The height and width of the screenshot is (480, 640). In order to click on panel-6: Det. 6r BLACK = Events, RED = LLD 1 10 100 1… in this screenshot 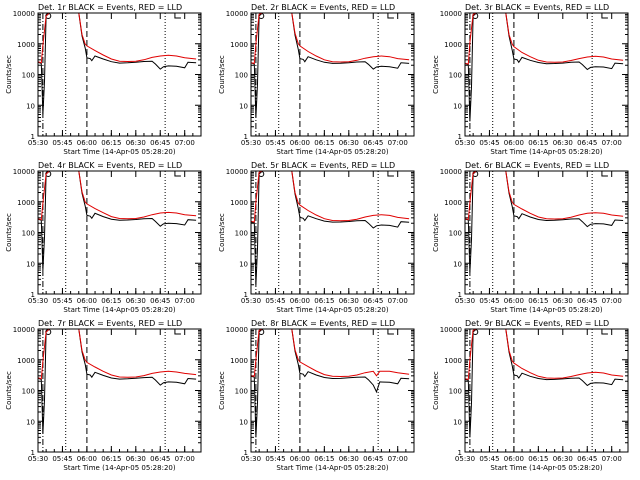, I will do `click(530, 237)`.